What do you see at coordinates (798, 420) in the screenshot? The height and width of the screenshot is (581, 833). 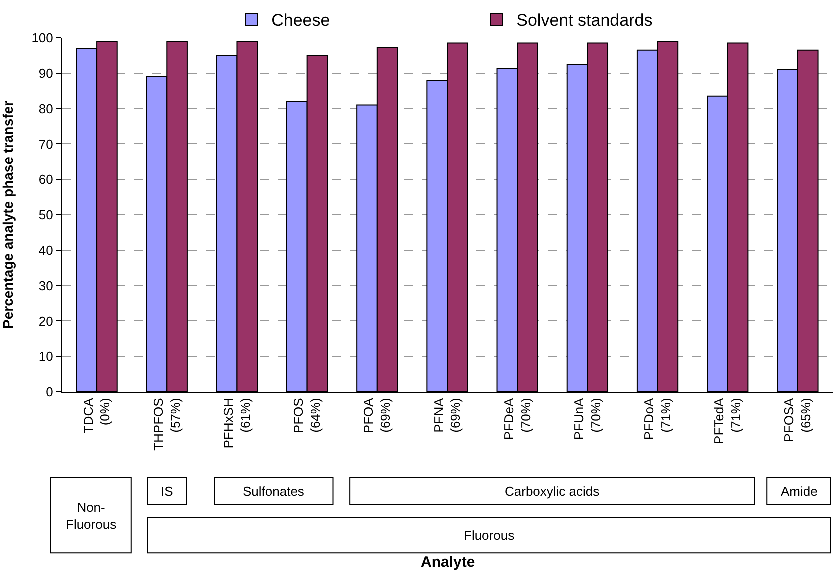 I see `x-tick-label: PFOSA (65%)` at bounding box center [798, 420].